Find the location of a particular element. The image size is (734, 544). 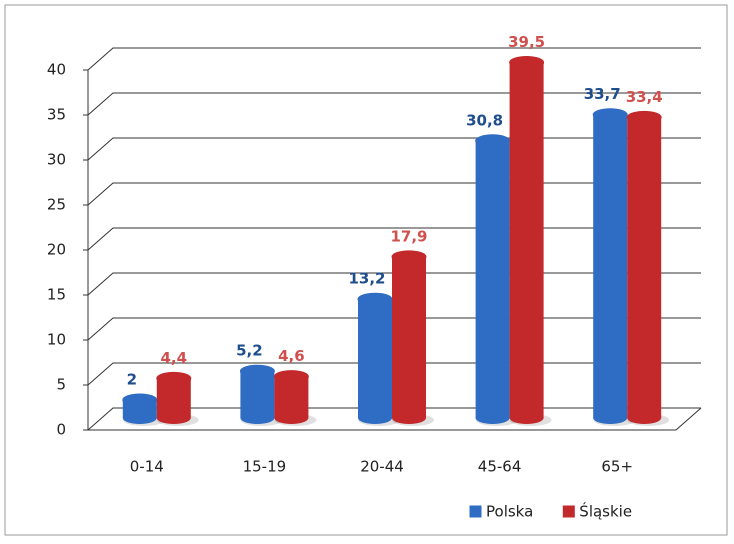

value-label: 2 is located at coordinates (132, 380).